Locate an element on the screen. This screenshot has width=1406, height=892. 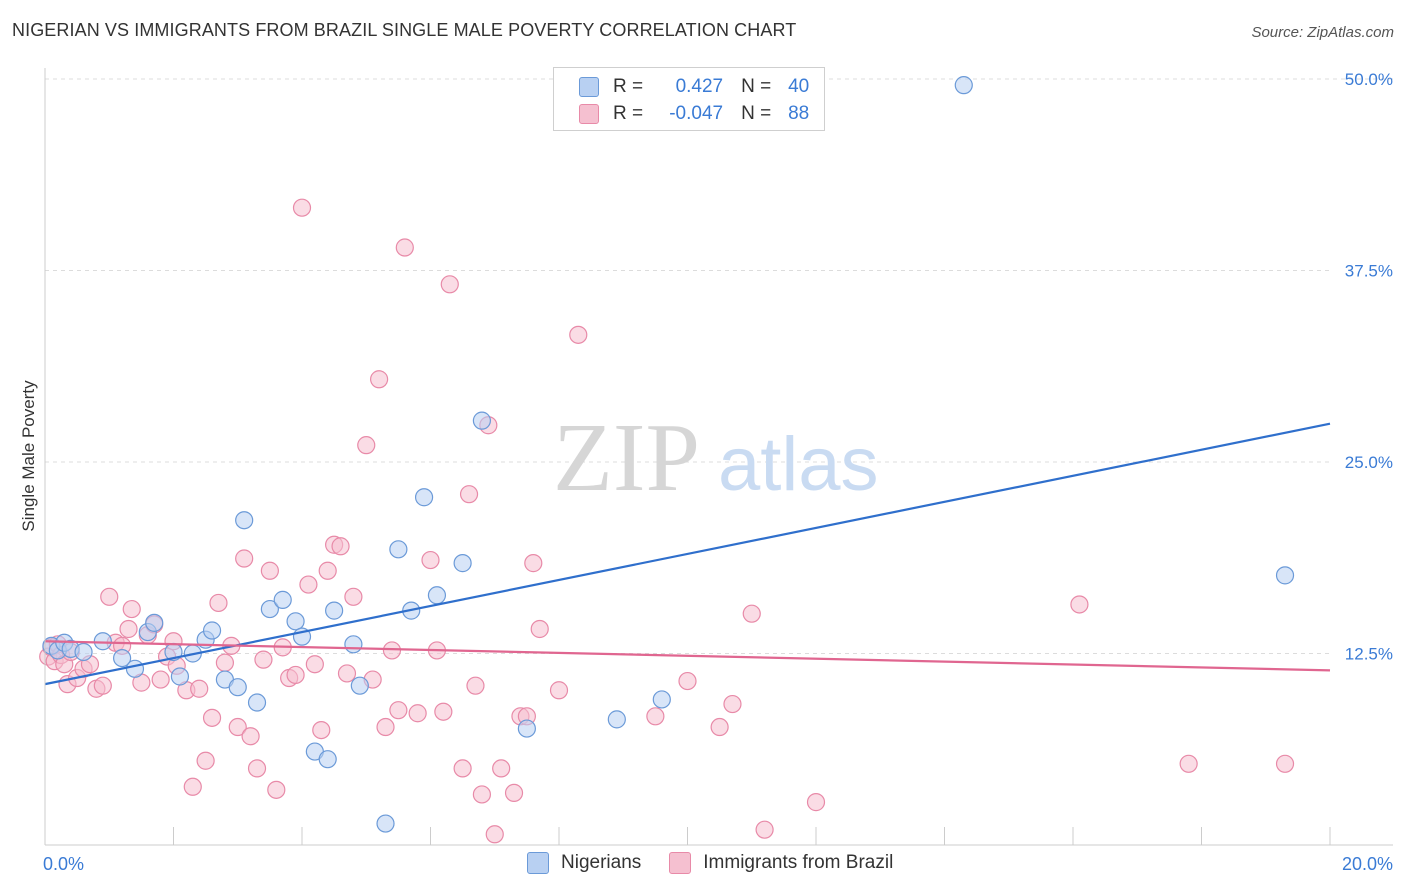
y-tick-label: 37.5% is located at coordinates (1369, 271).